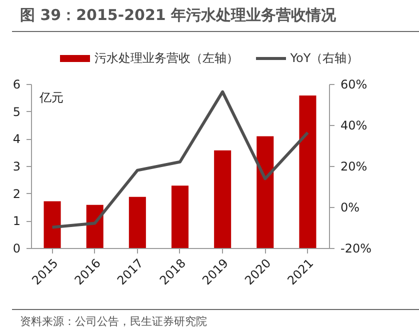  I want to click on y2-tick-label: -20%, so click(356, 249).